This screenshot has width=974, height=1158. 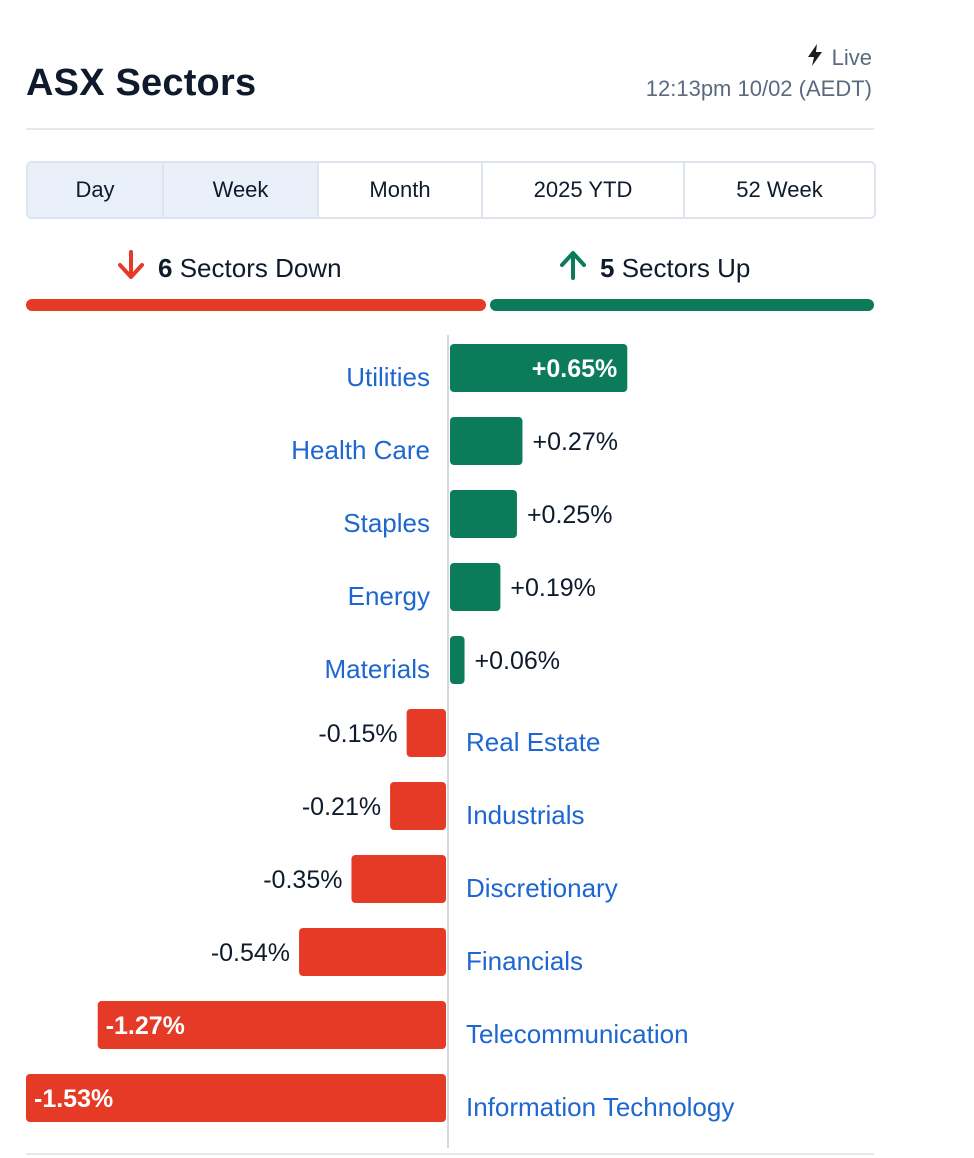 What do you see at coordinates (250, 953) in the screenshot?
I see `value-label-financials: -0.54%` at bounding box center [250, 953].